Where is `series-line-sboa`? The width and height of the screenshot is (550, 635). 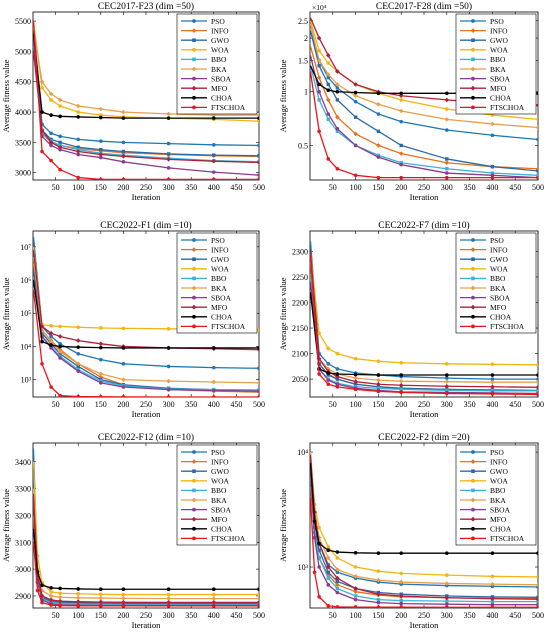 series-line-sboa is located at coordinates (424, 338).